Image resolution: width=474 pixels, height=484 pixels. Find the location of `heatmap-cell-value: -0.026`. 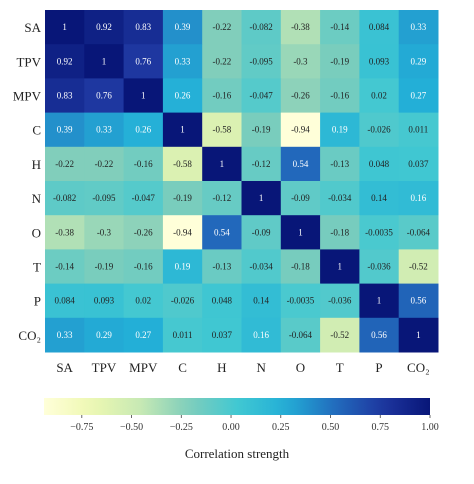

heatmap-cell-value: -0.026 is located at coordinates (183, 301).